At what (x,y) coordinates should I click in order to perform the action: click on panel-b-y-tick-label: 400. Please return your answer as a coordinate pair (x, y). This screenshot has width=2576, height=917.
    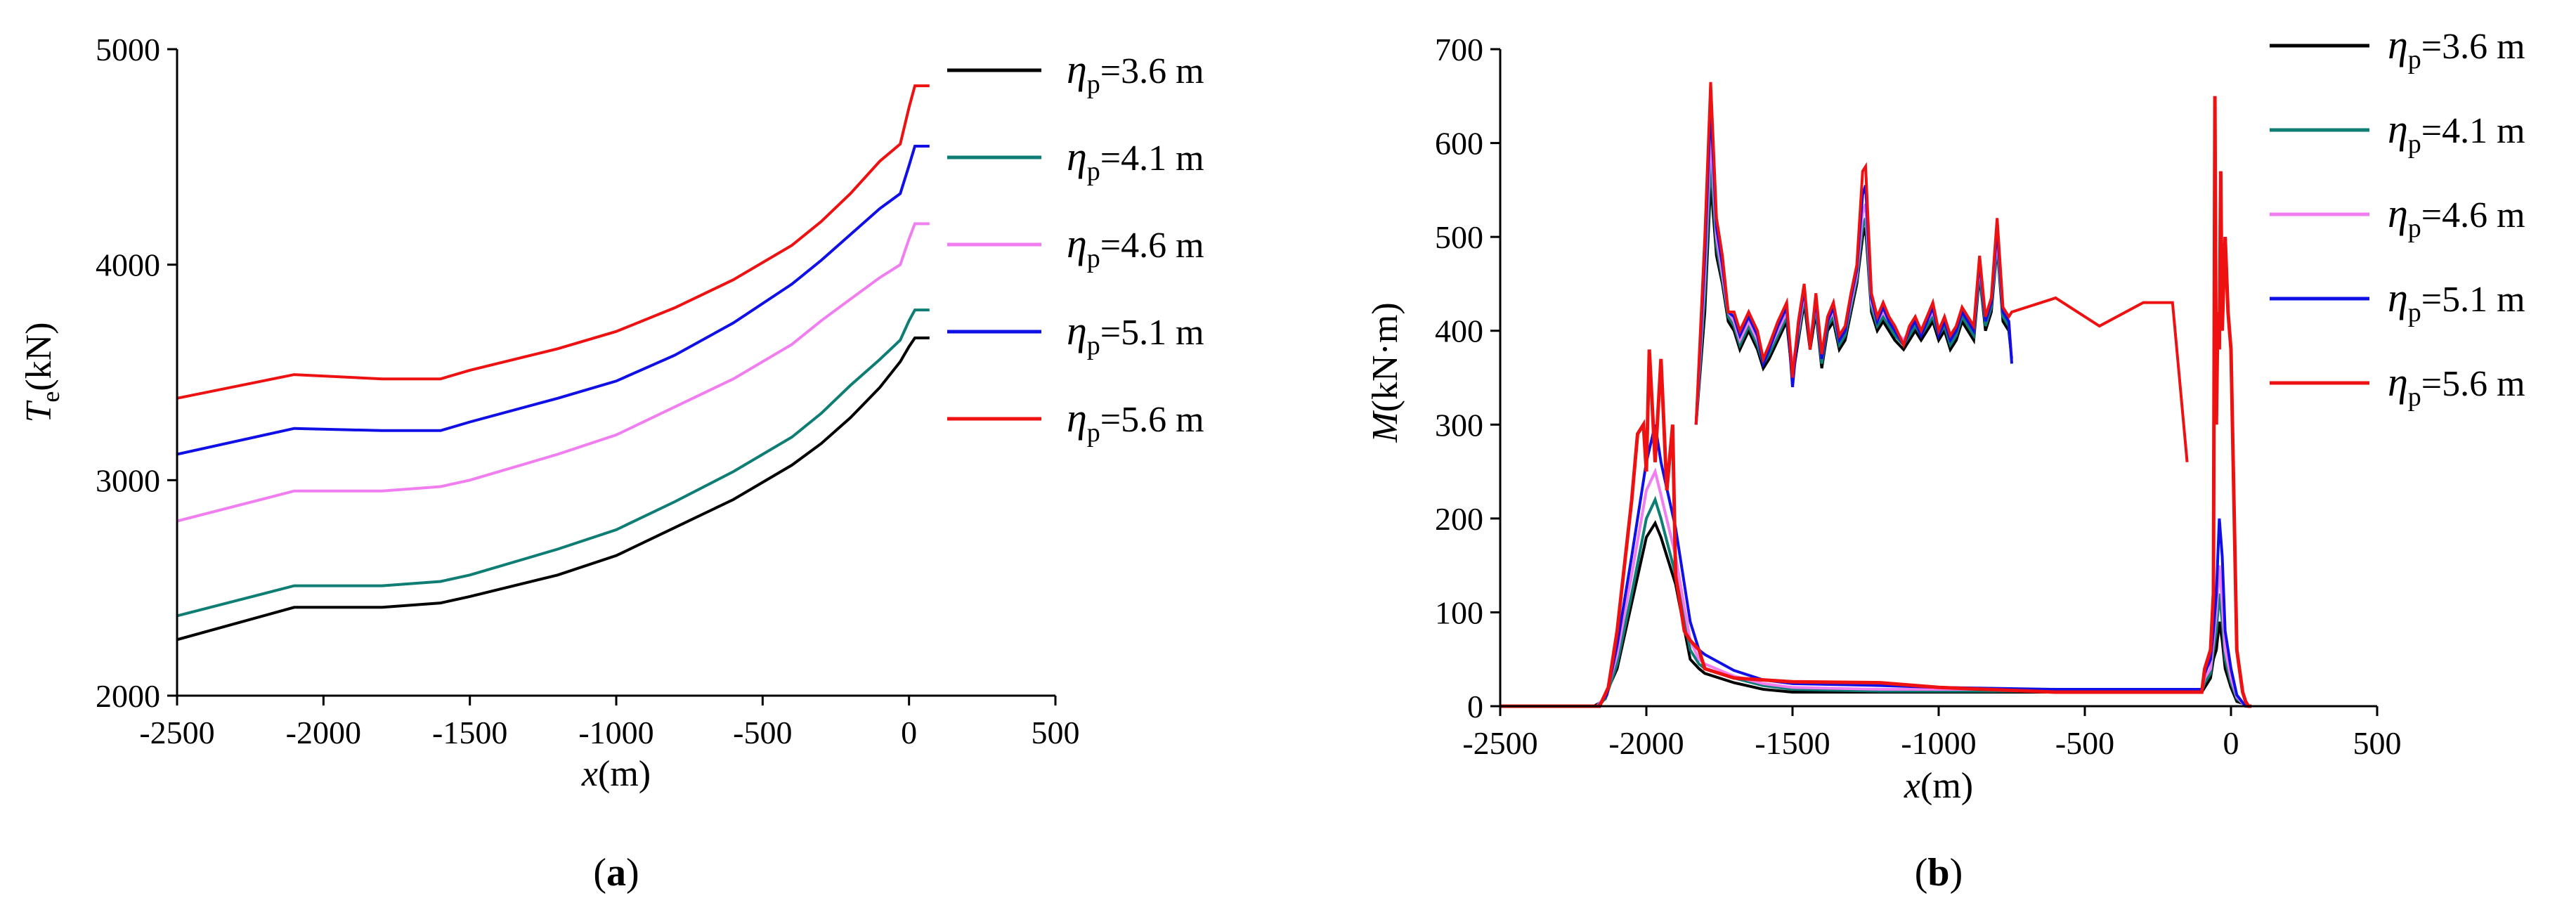
    Looking at the image, I should click on (1459, 331).